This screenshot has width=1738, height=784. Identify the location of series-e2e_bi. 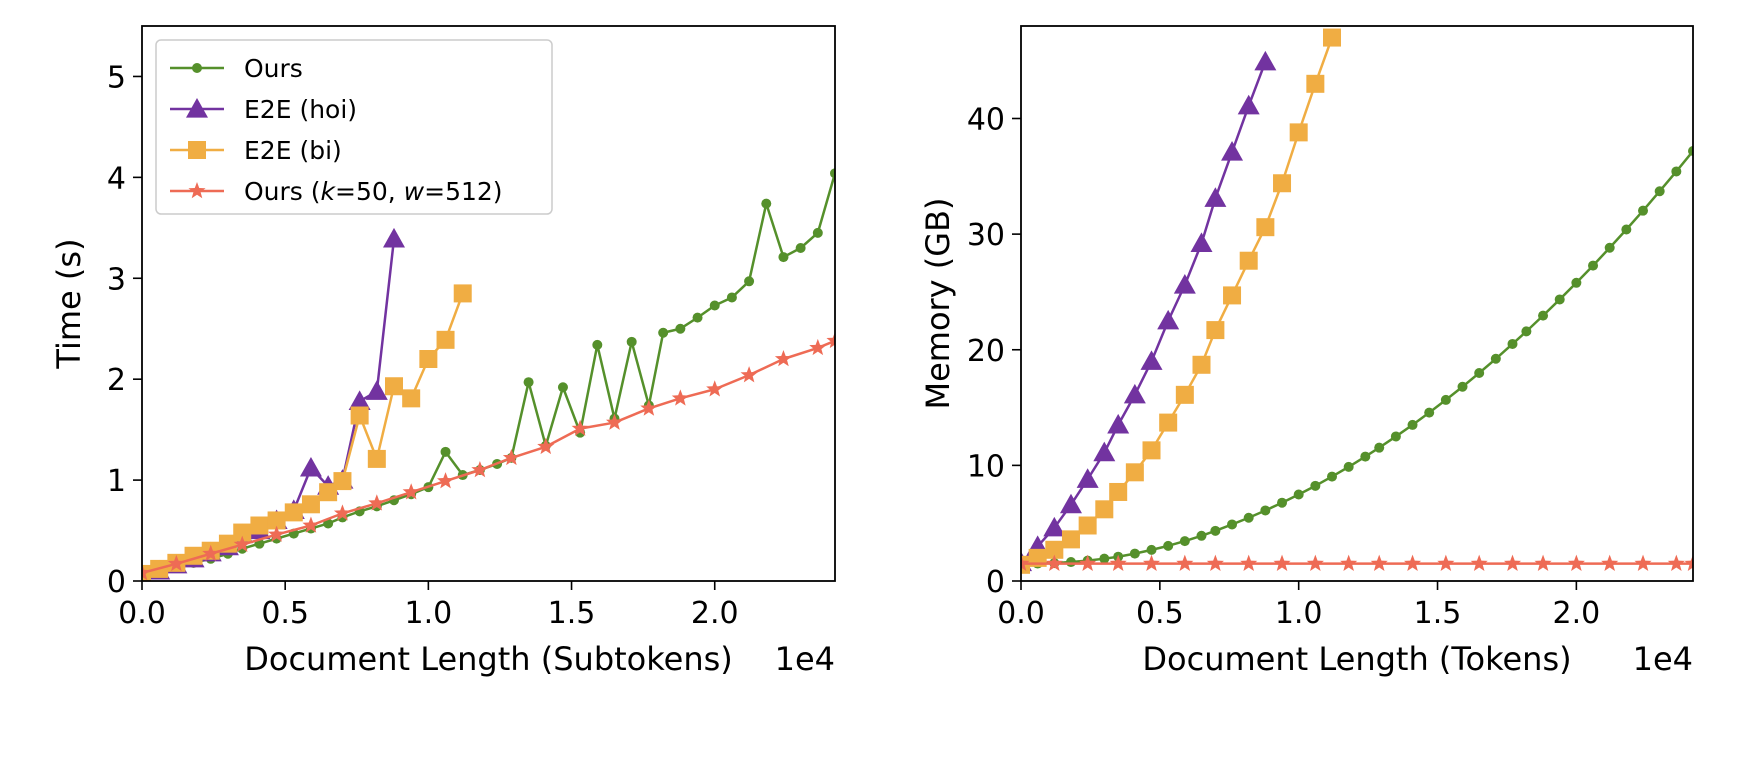
(307, 432).